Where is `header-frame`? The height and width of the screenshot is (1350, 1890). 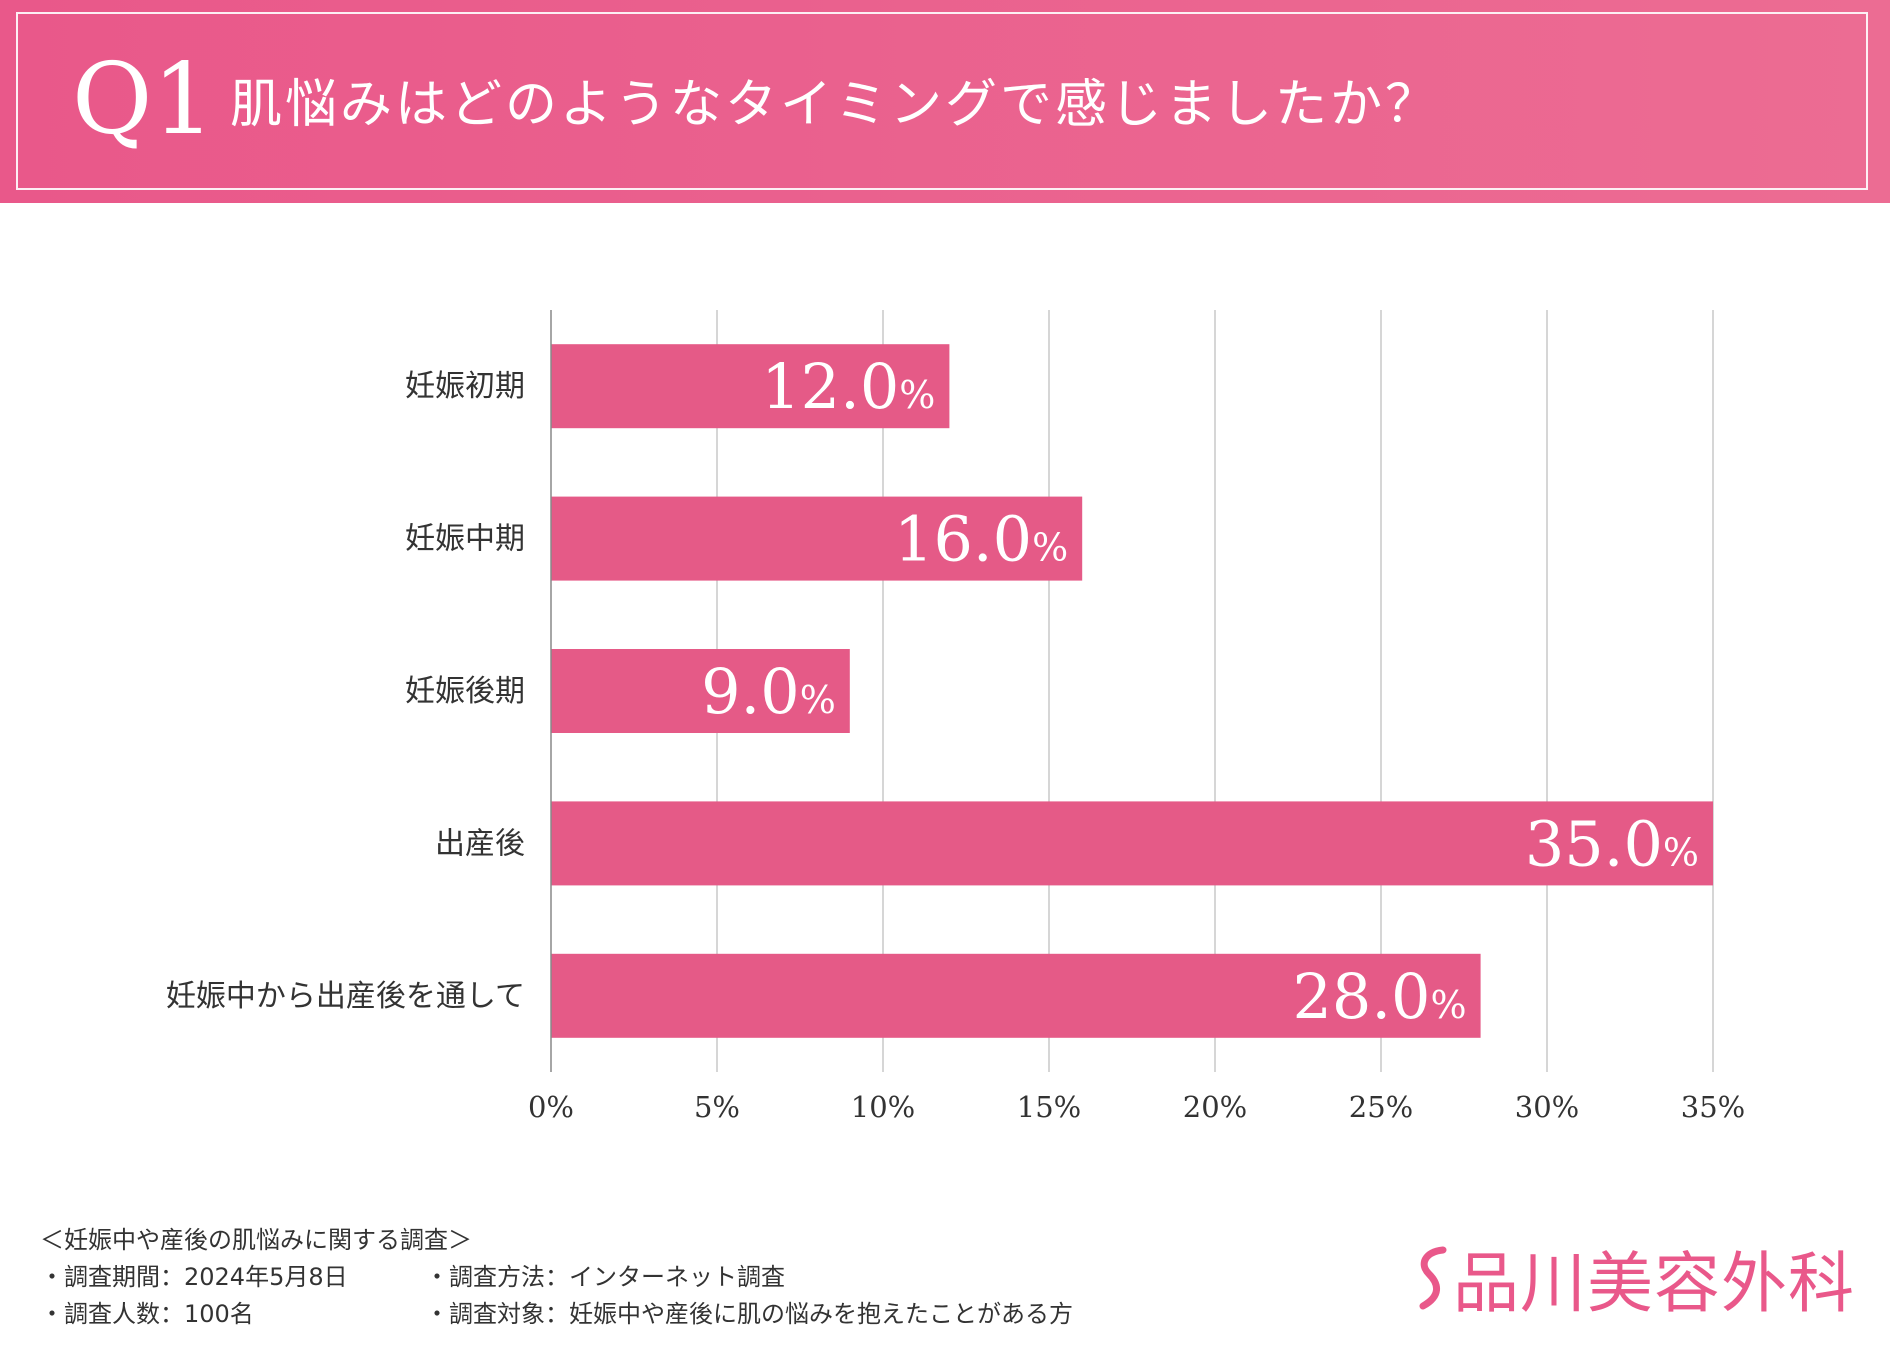 header-frame is located at coordinates (942, 101).